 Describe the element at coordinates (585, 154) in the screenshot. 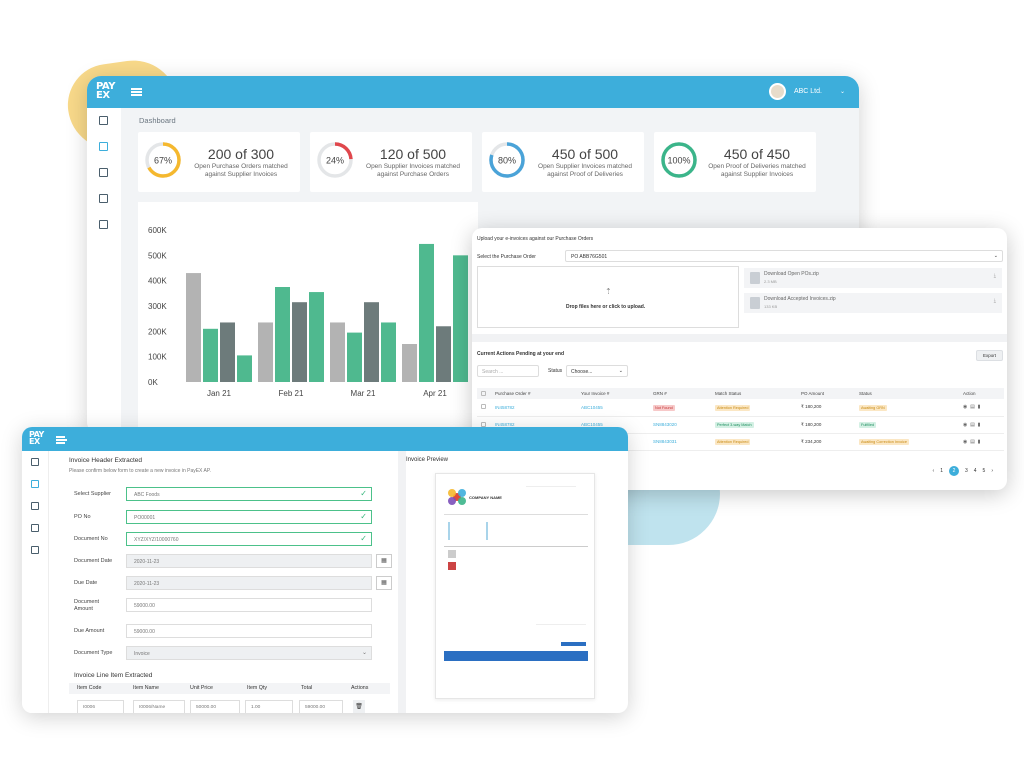

I see `kpi-value: 450 of 500` at that location.